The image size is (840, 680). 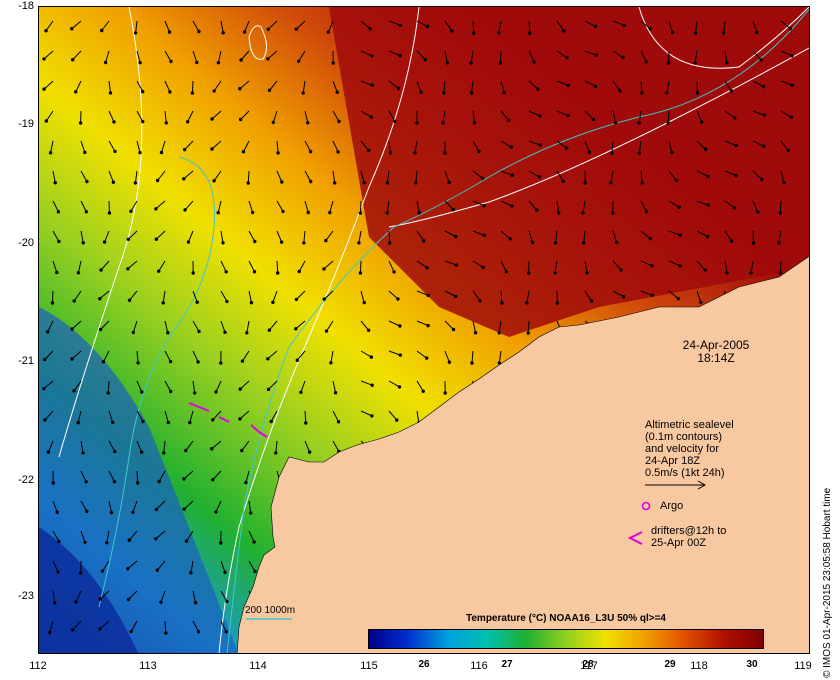 What do you see at coordinates (803, 666) in the screenshot?
I see `lon-label: 119` at bounding box center [803, 666].